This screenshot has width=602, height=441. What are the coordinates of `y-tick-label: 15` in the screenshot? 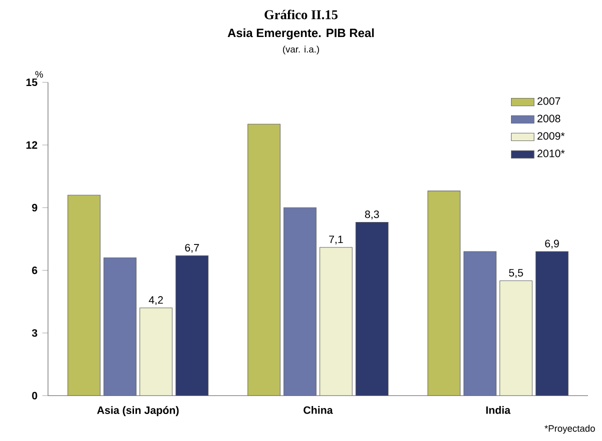 It's located at (32, 82).